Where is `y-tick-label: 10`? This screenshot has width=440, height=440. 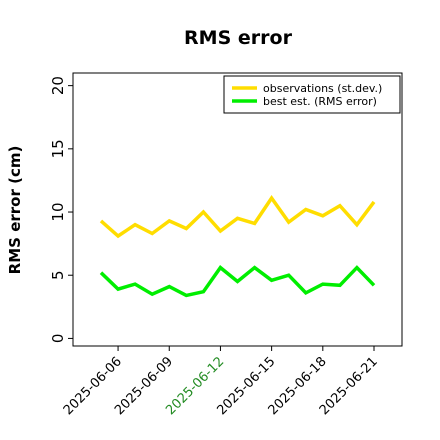
y-tick-label: 10 is located at coordinates (58, 211).